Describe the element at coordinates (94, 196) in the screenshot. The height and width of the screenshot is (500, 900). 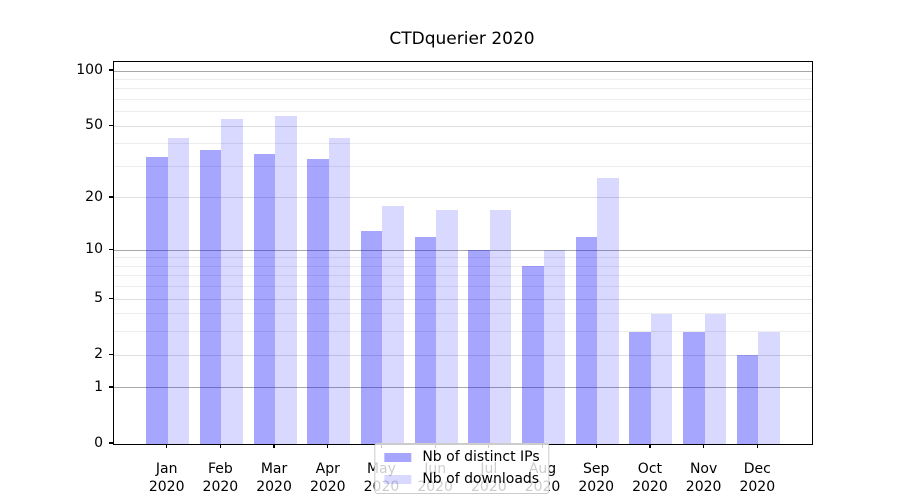
I see `y-tick-label: 20` at that location.